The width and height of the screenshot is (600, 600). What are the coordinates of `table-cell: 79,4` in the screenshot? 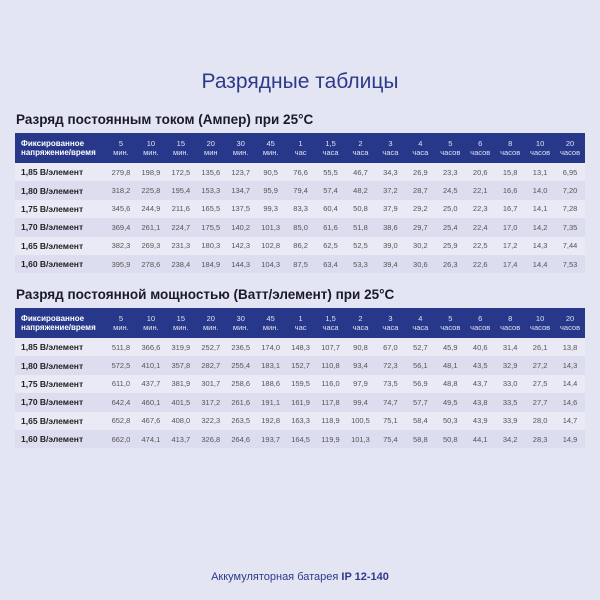 It's located at (300, 190).